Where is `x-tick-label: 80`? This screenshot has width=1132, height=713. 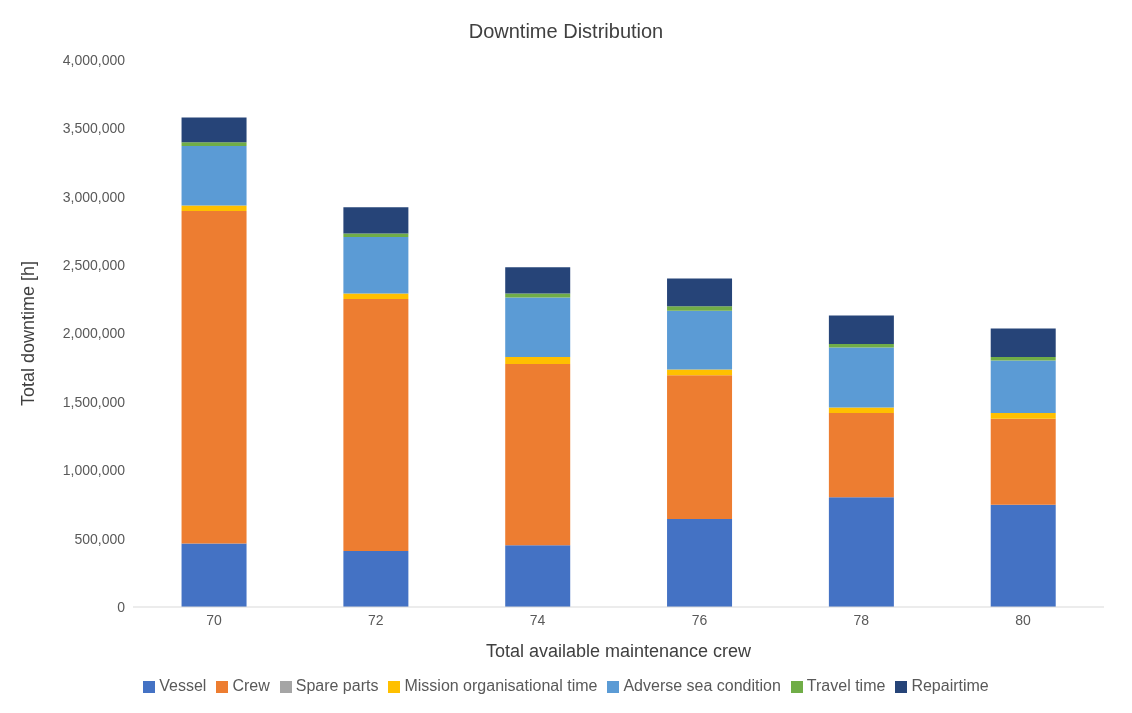
x-tick-label: 80 is located at coordinates (1023, 619).